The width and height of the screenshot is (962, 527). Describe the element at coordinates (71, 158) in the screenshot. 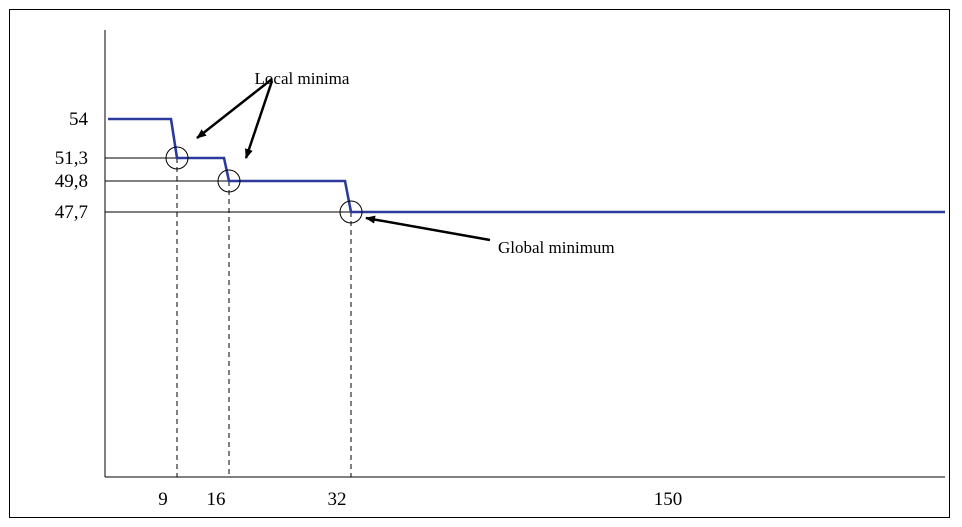

I see `y-tick-label-1: 51,3` at that location.